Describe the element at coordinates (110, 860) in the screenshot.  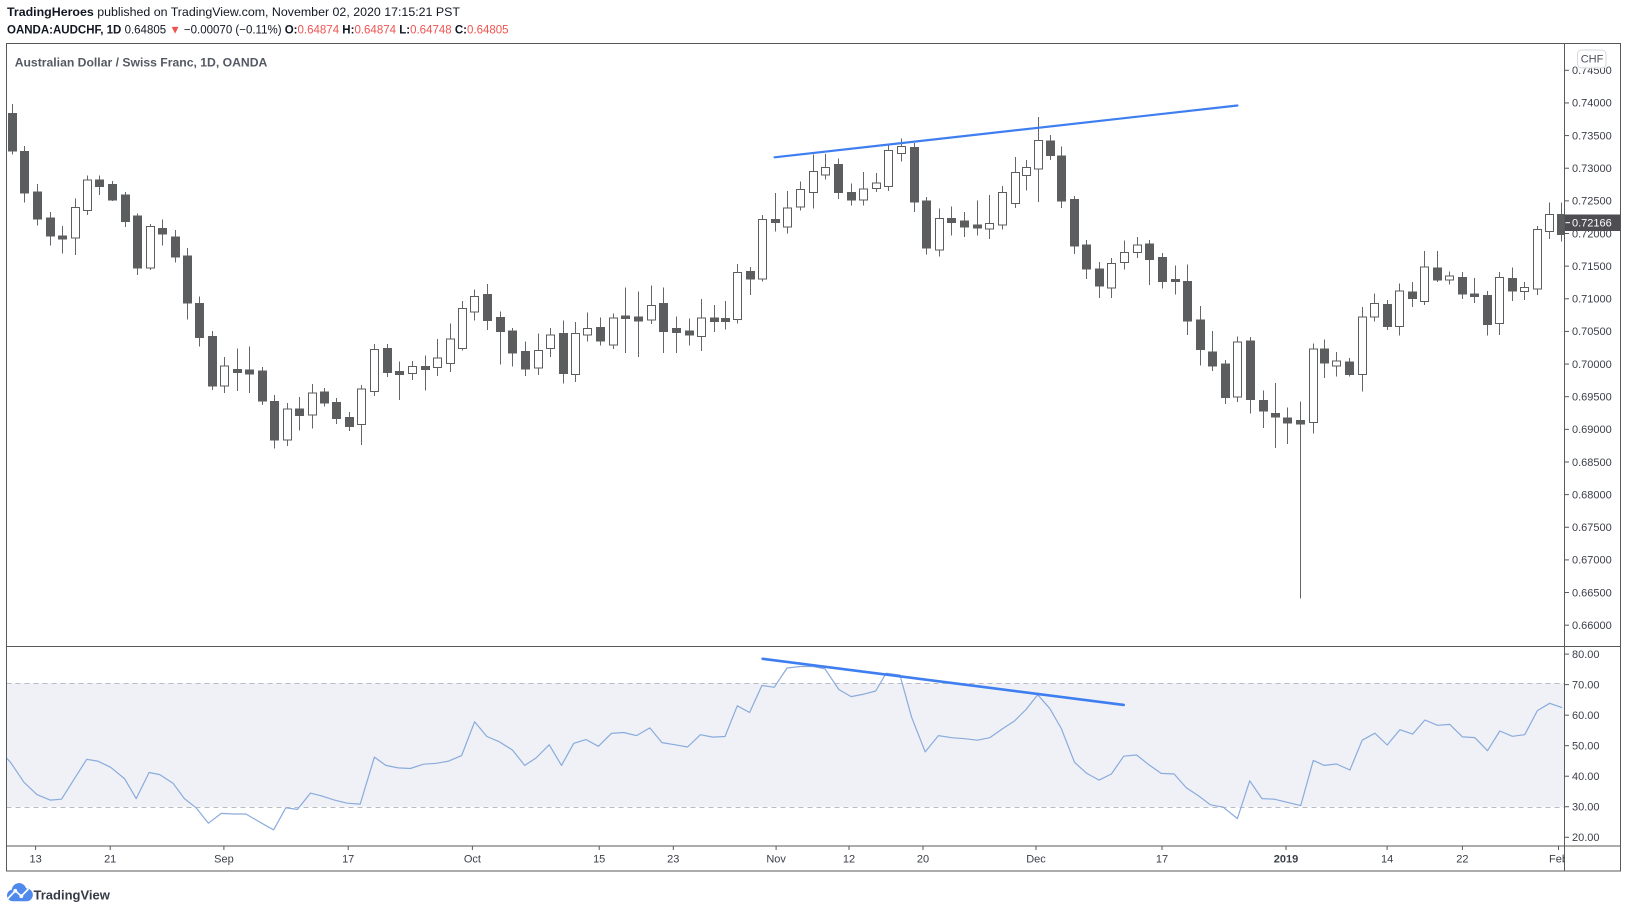
I see `svg-text: 21` at that location.